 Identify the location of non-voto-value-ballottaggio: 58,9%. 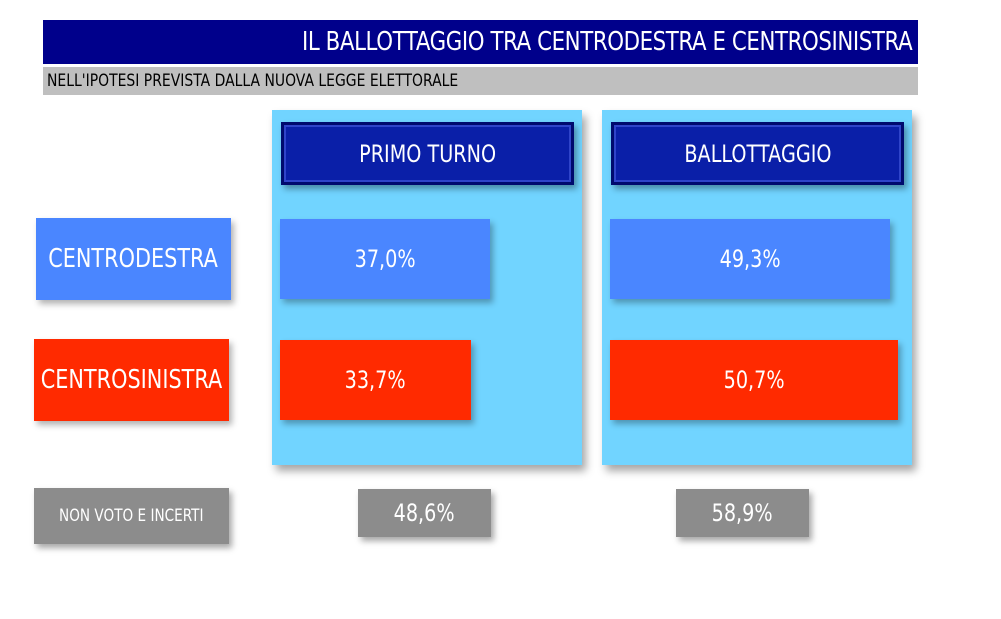
(742, 513).